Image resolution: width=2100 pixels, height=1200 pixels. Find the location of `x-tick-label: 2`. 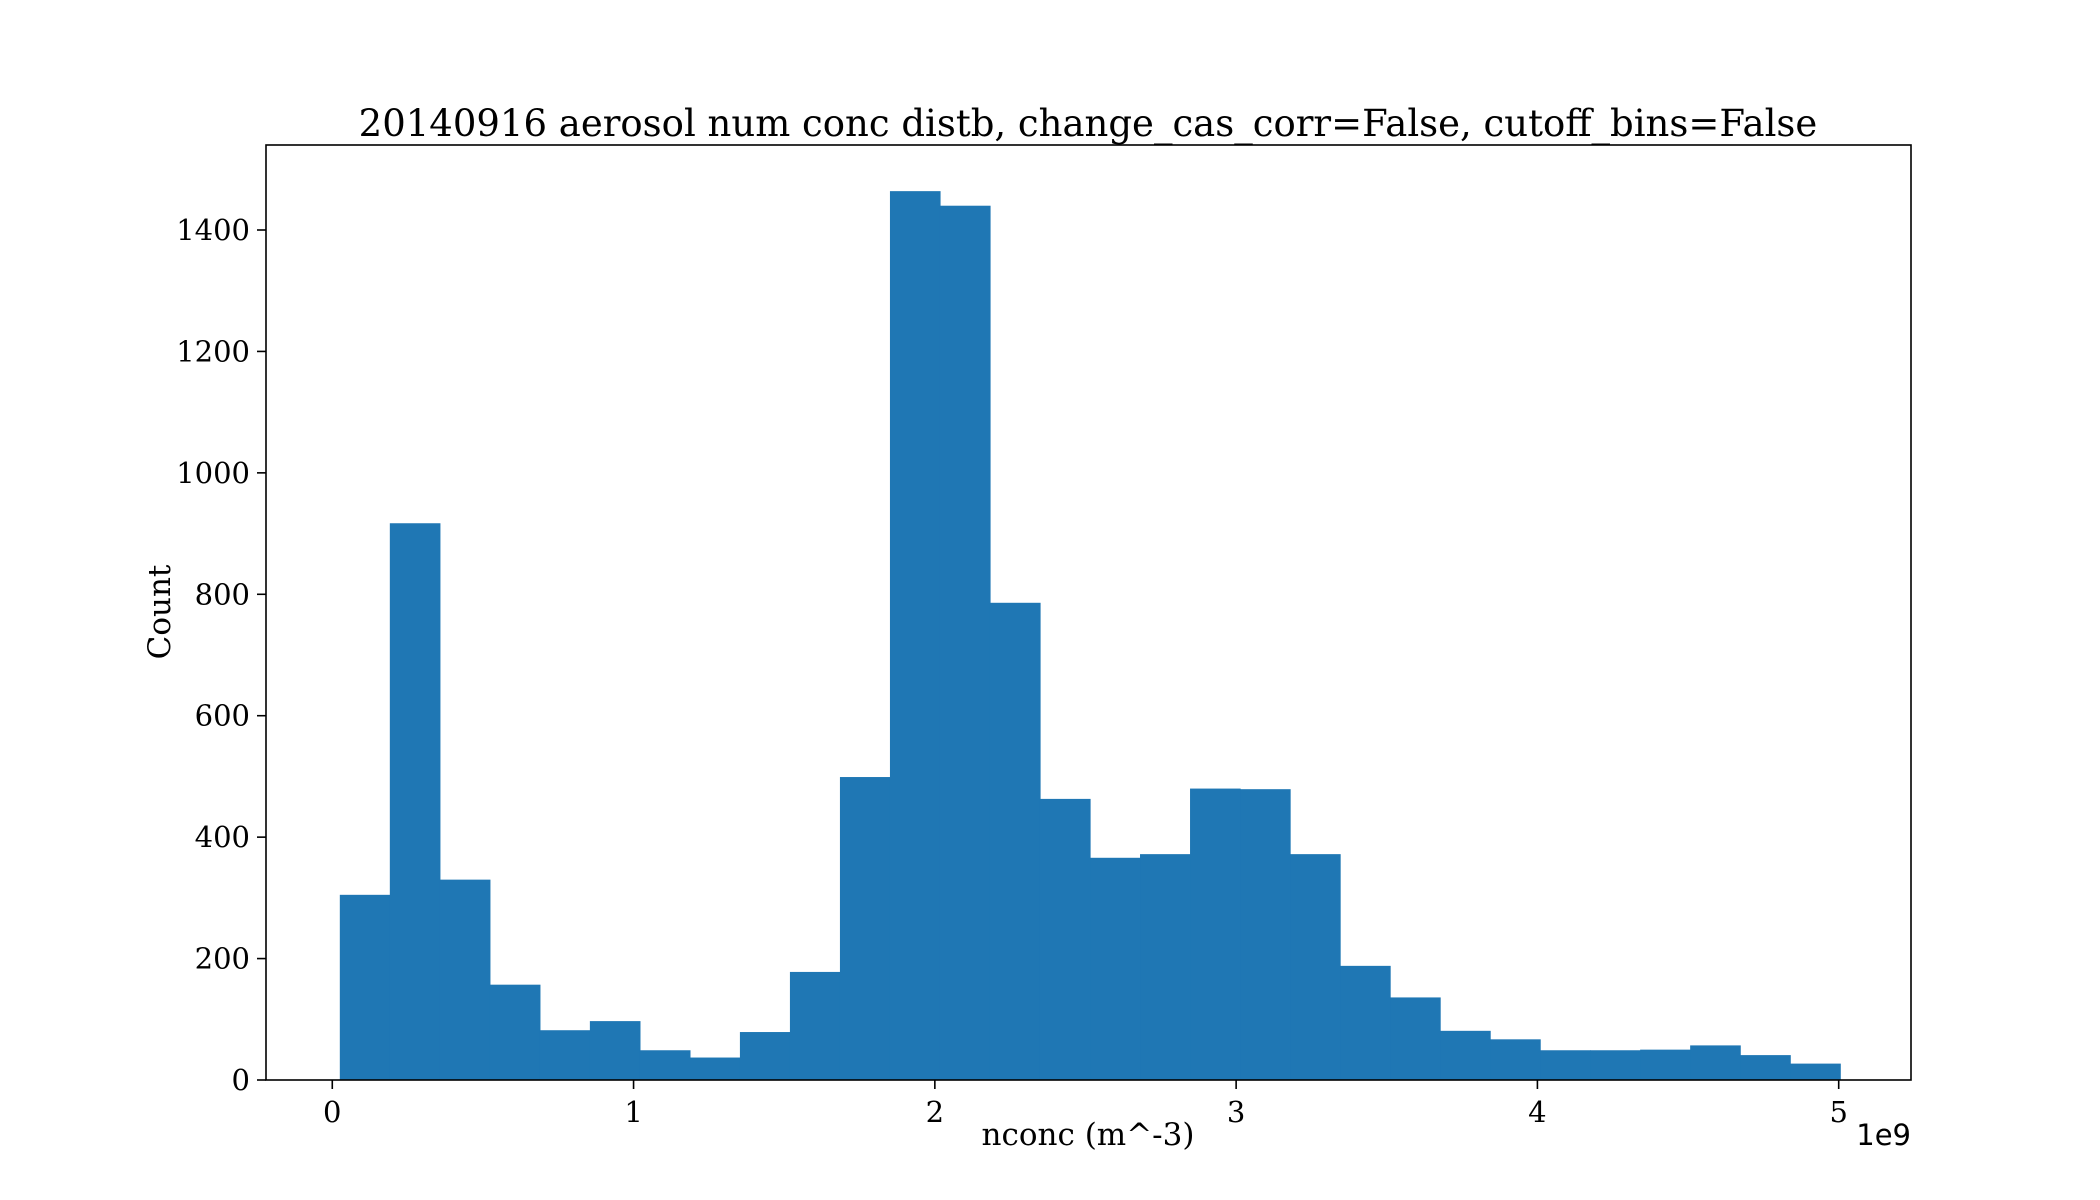

x-tick-label: 2 is located at coordinates (935, 1112).